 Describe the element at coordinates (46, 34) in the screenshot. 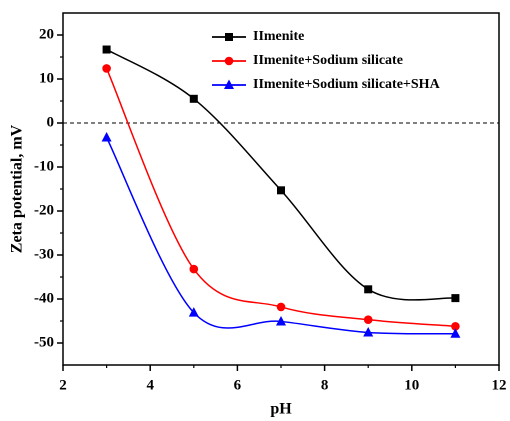

I see `y-tick-label: 20` at that location.